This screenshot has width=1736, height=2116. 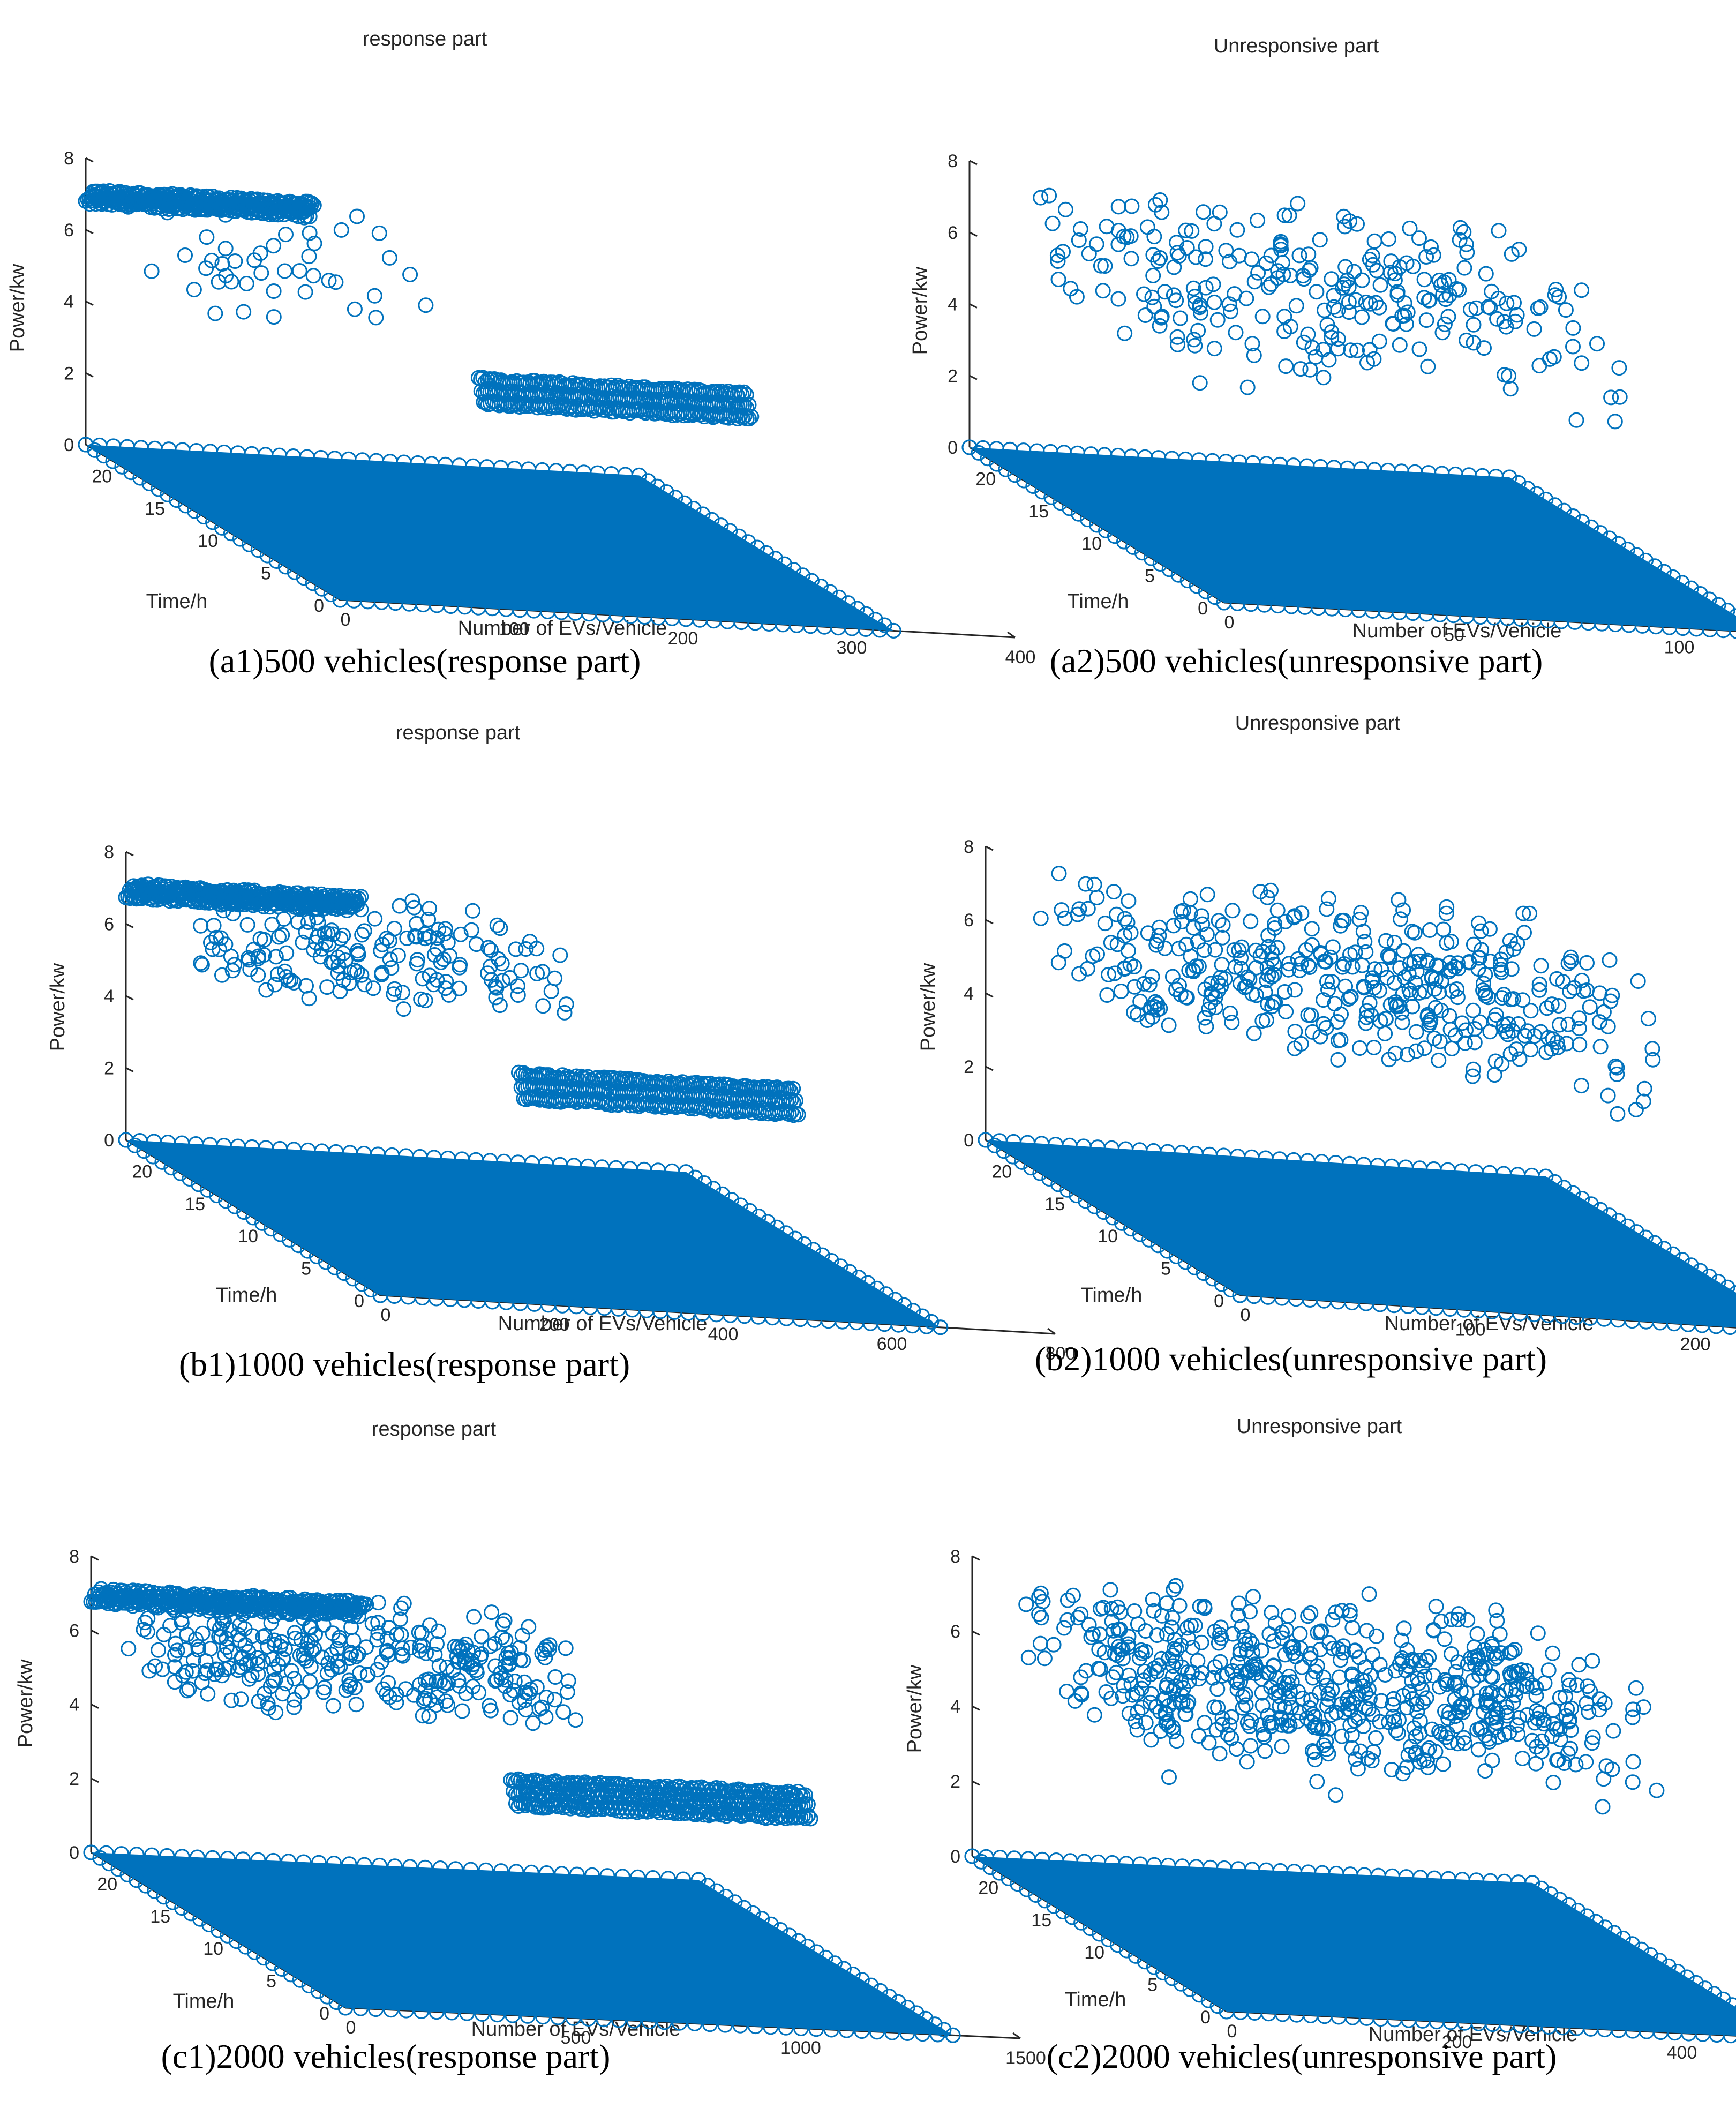 I want to click on z-tick-label: 2, so click(x=953, y=376).